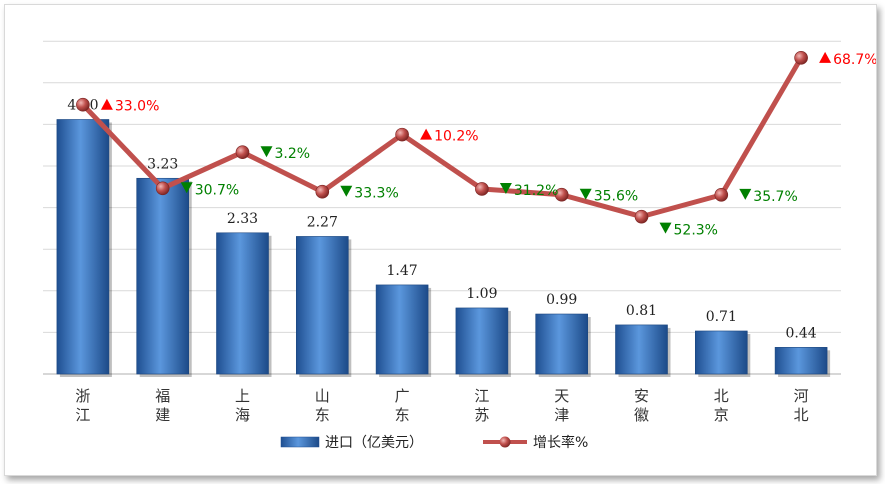  What do you see at coordinates (721, 317) in the screenshot?
I see `bar-value-label: 0.71` at bounding box center [721, 317].